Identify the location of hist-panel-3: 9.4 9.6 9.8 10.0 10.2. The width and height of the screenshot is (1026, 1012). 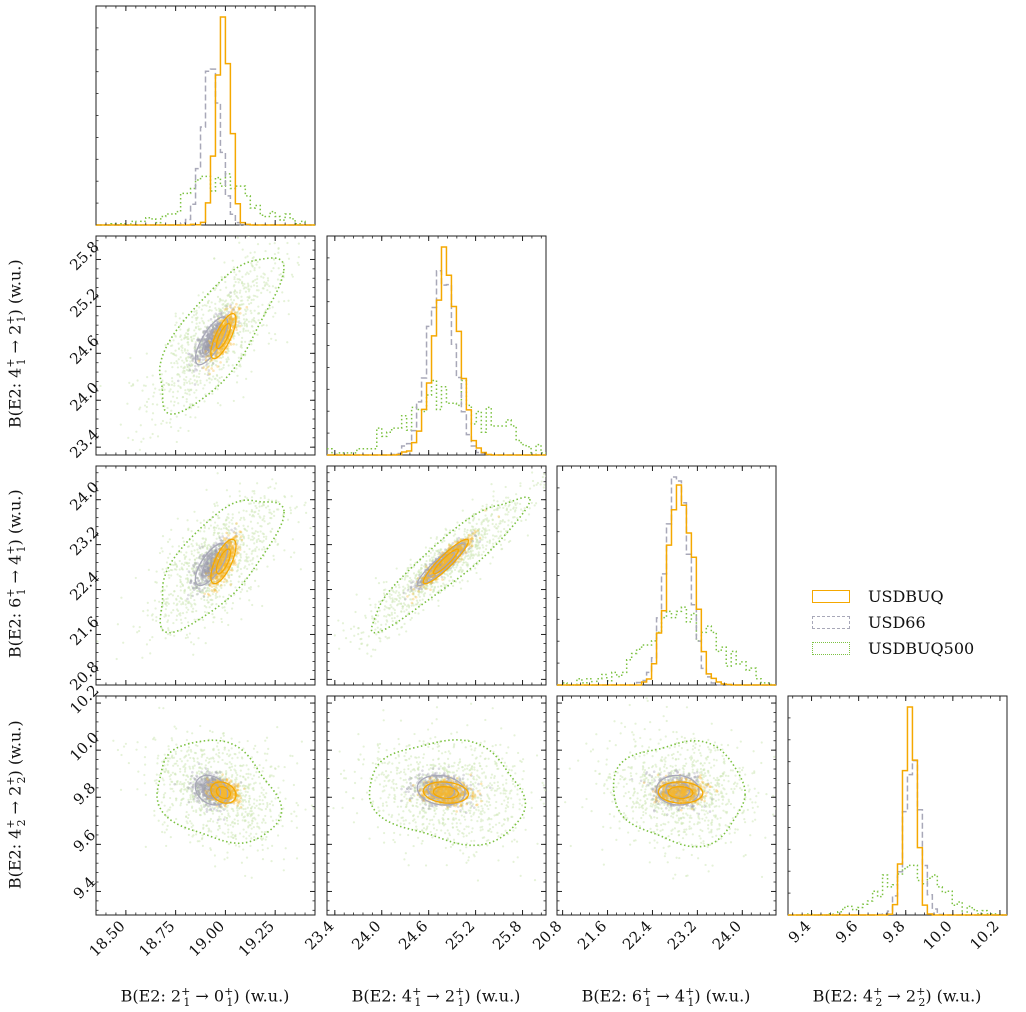
(896, 824).